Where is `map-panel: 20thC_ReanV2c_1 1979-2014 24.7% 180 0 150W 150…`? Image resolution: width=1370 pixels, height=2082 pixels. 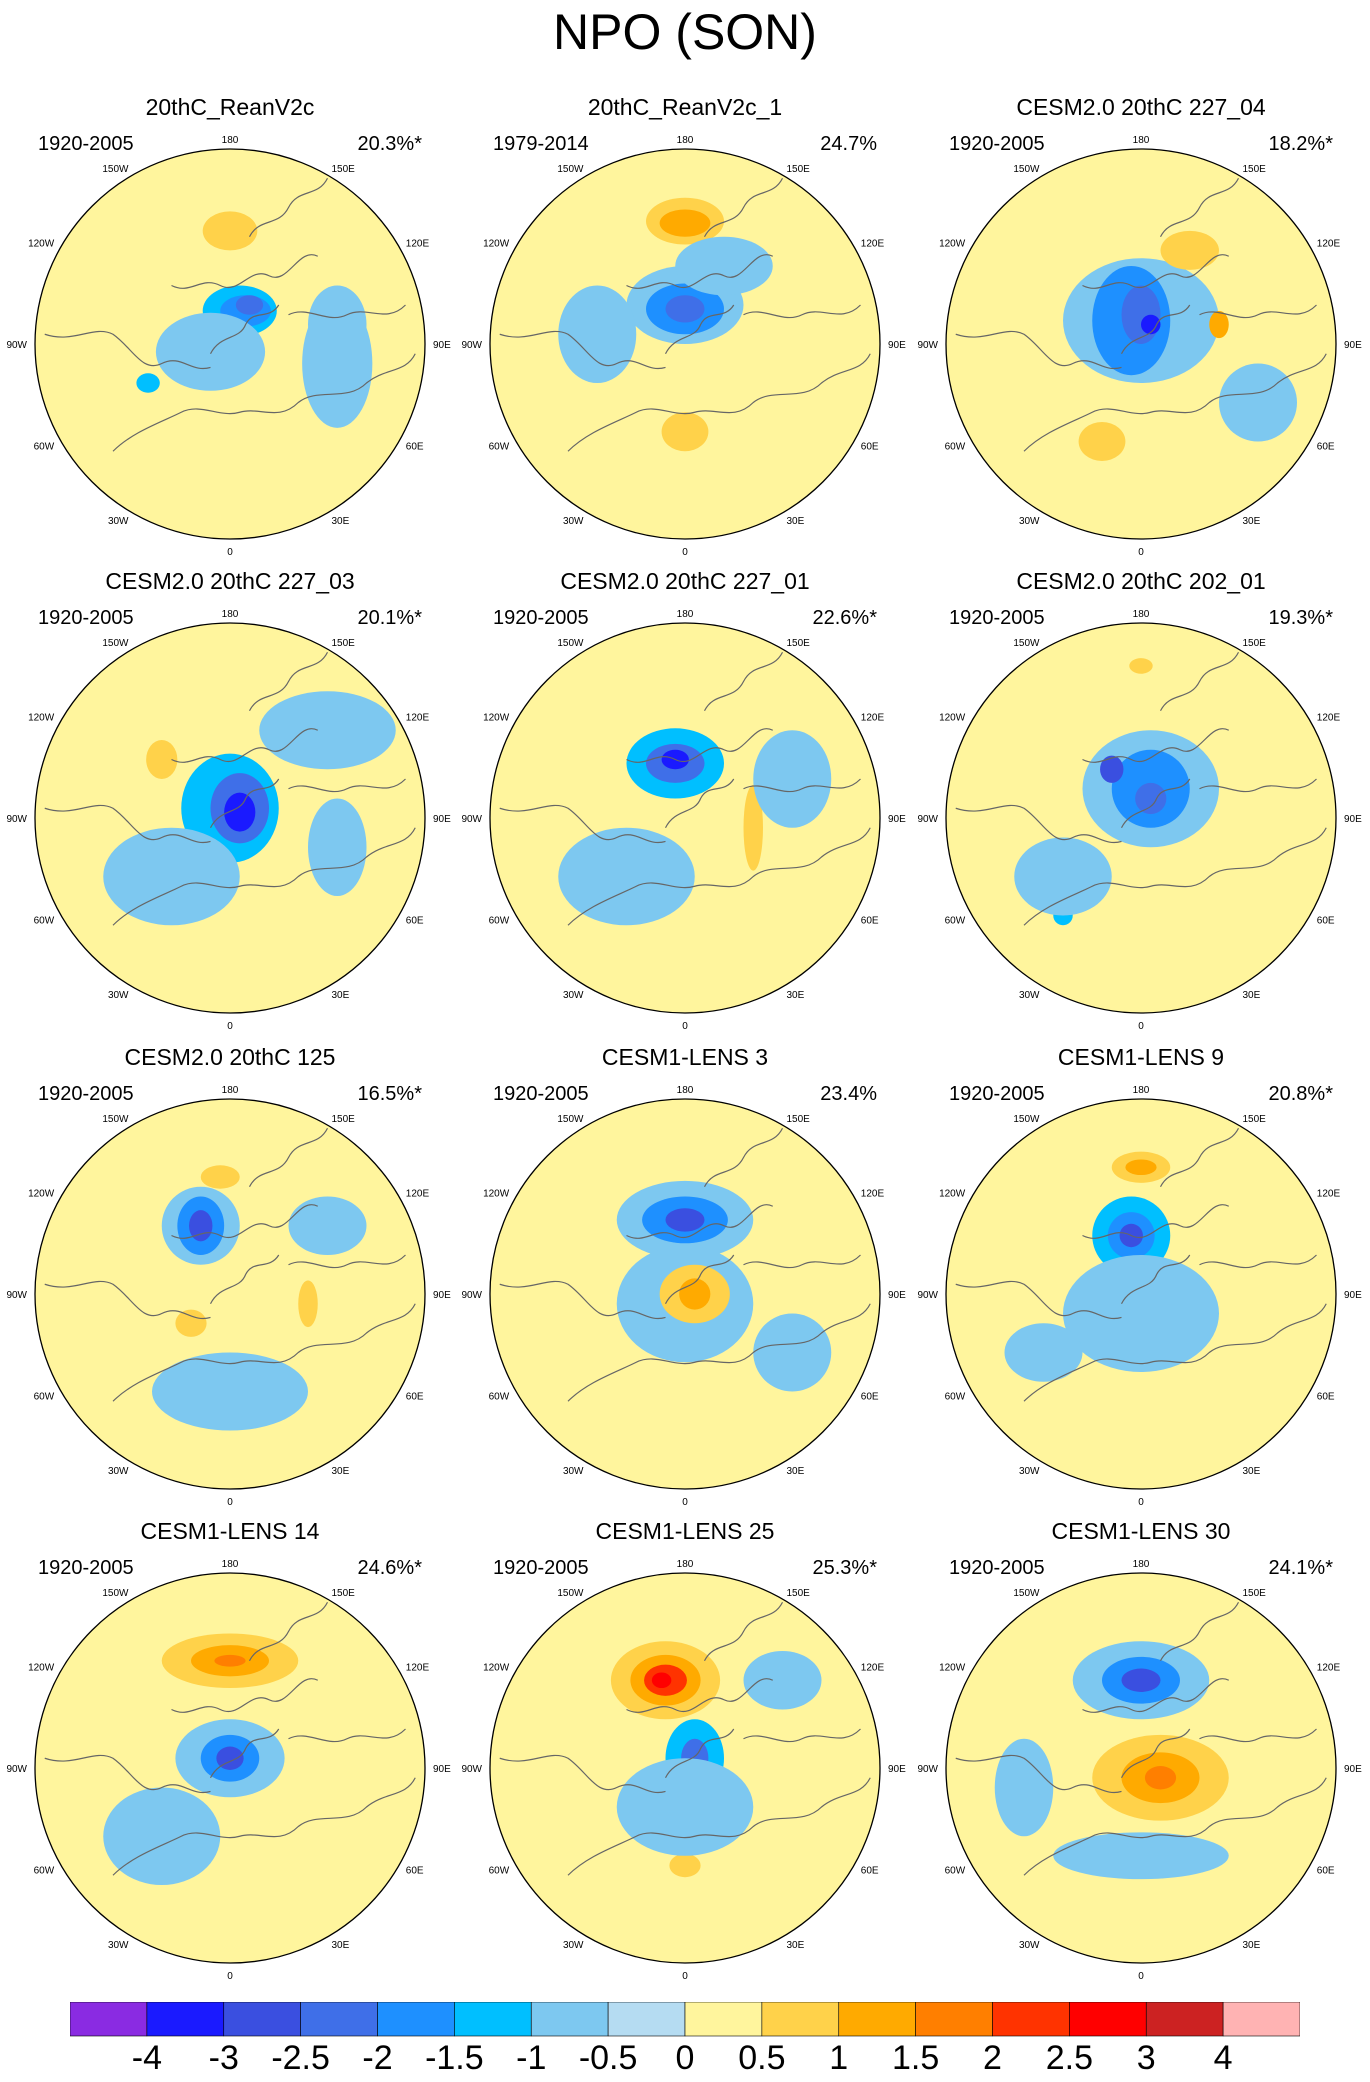
map-panel: 20thC_ReanV2c_1 1979-2014 24.7% 180 0 150W 150… is located at coordinates (685, 327).